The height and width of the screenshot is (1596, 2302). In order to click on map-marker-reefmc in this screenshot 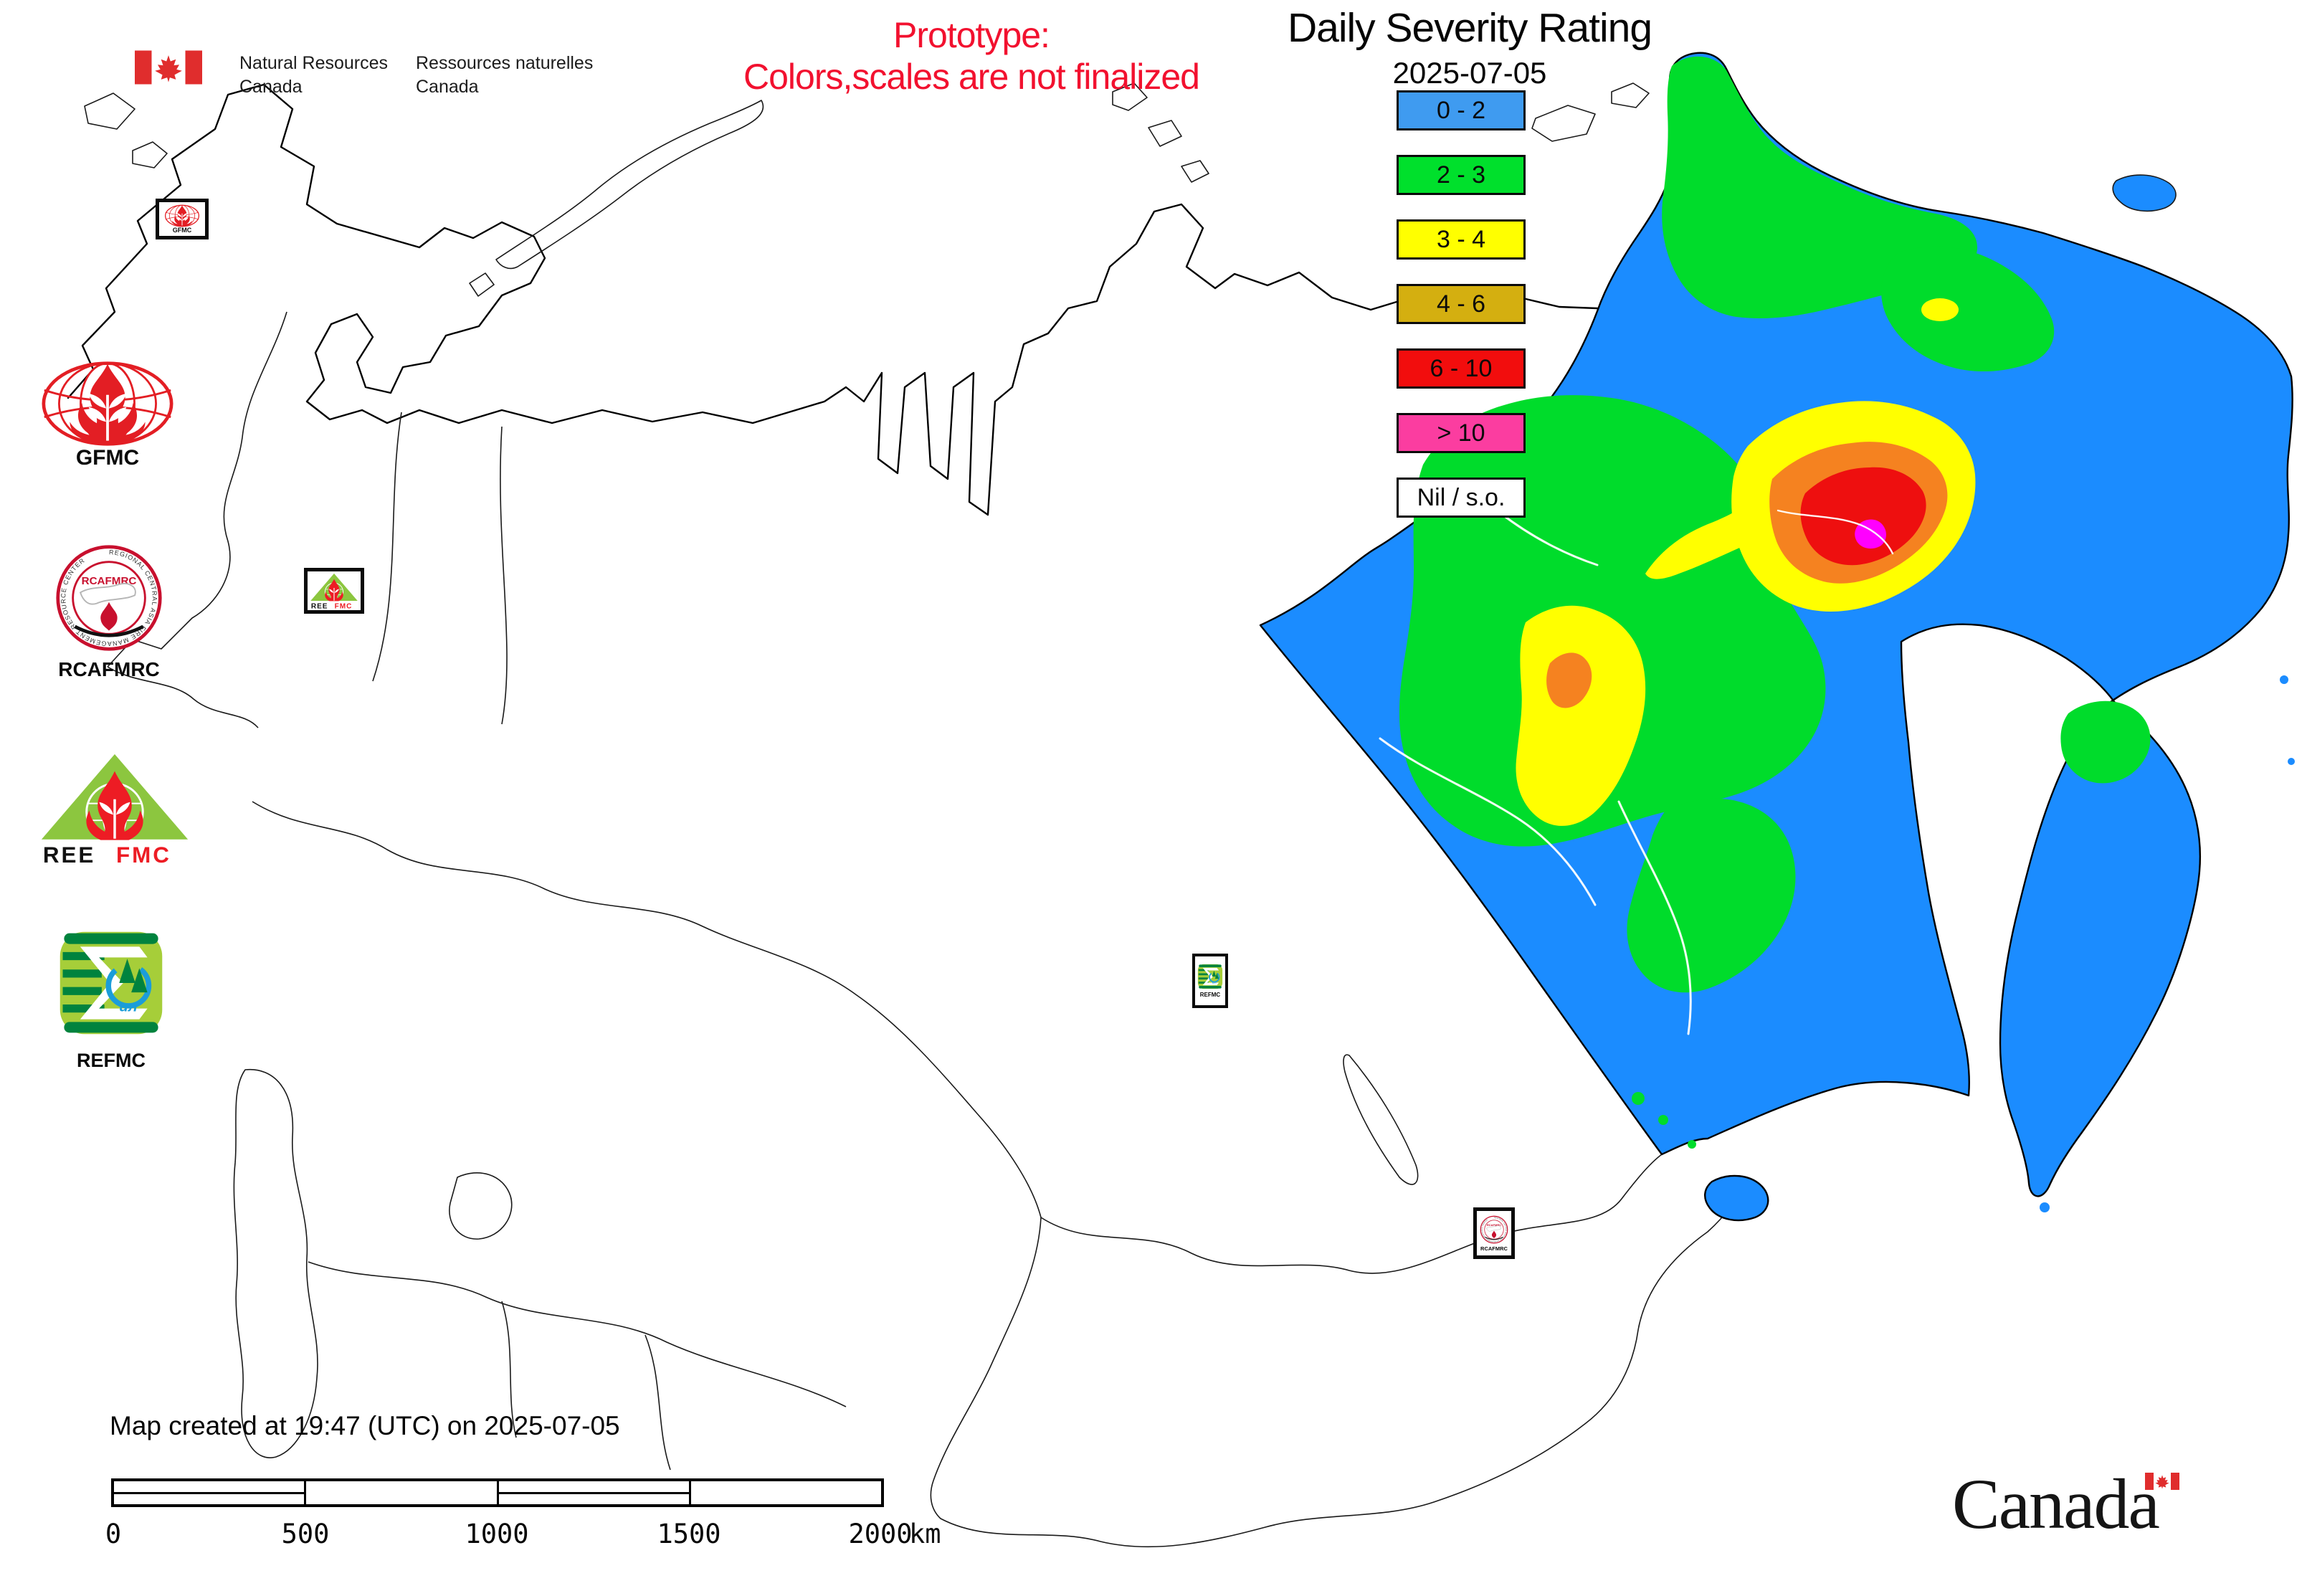, I will do `click(334, 591)`.